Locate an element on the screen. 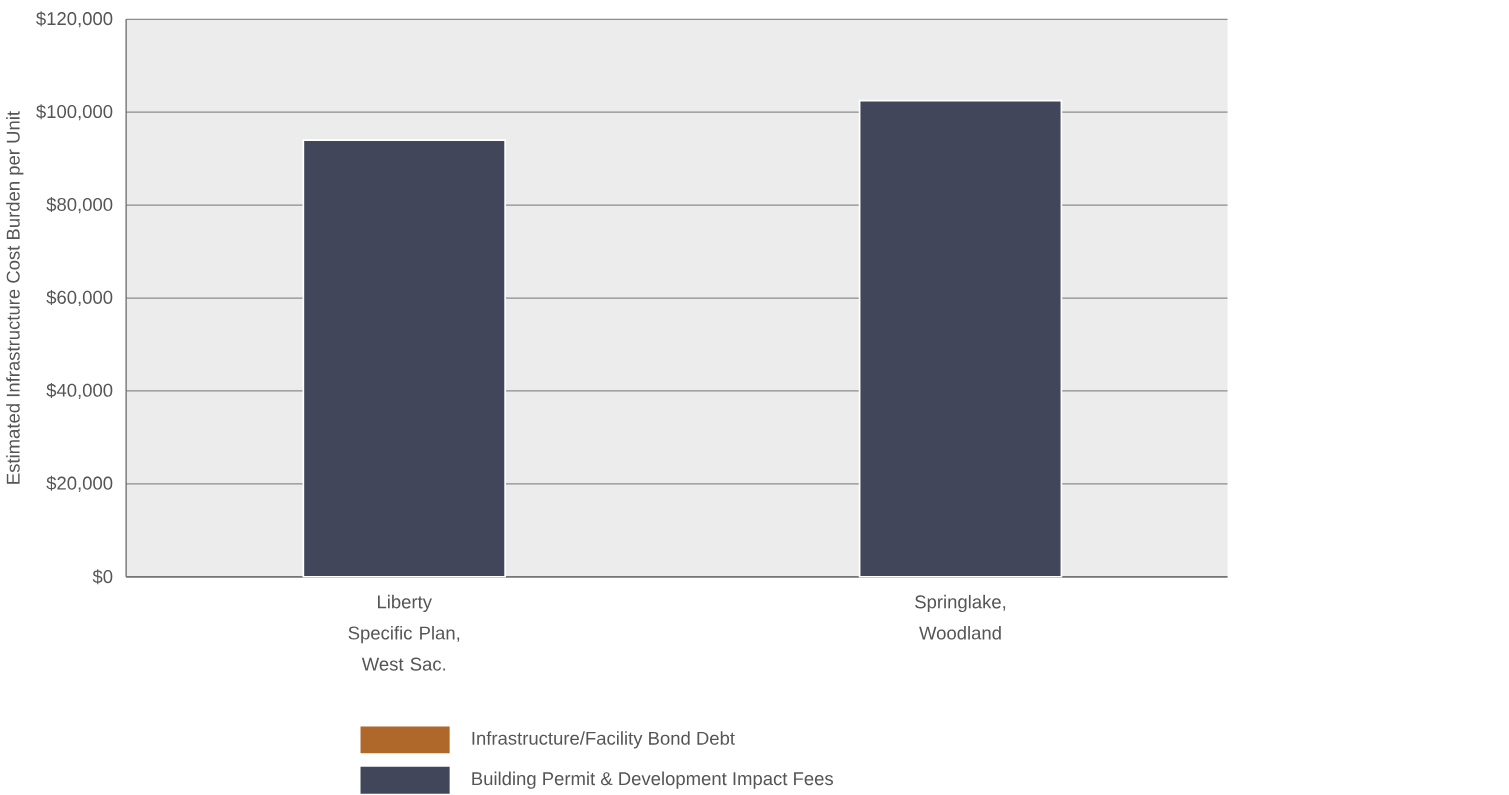  y-tick-label: $100,000 is located at coordinates (74, 112).